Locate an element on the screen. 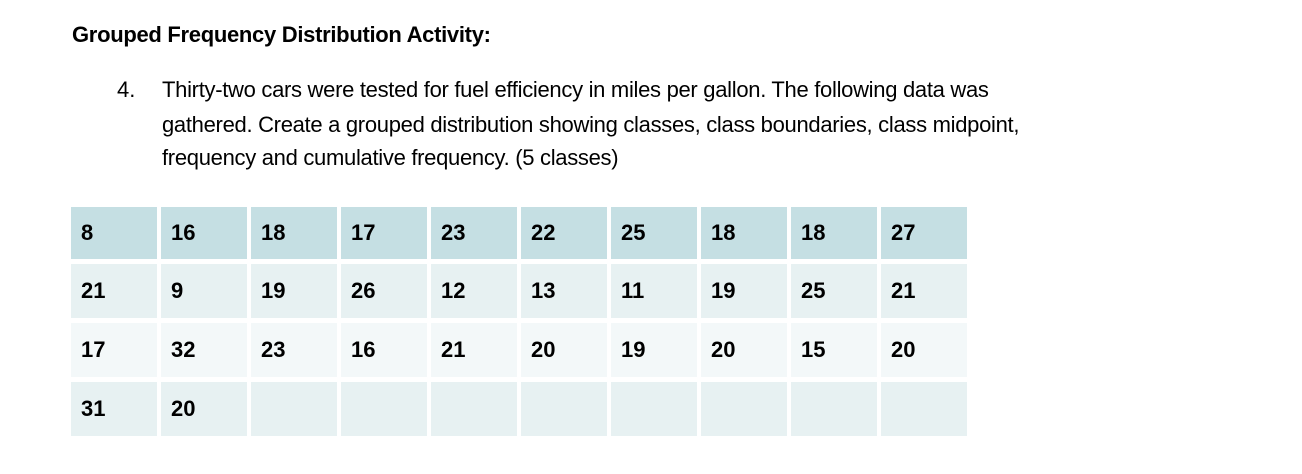 Image resolution: width=1302 pixels, height=474 pixels. table-cell: 11 is located at coordinates (654, 291).